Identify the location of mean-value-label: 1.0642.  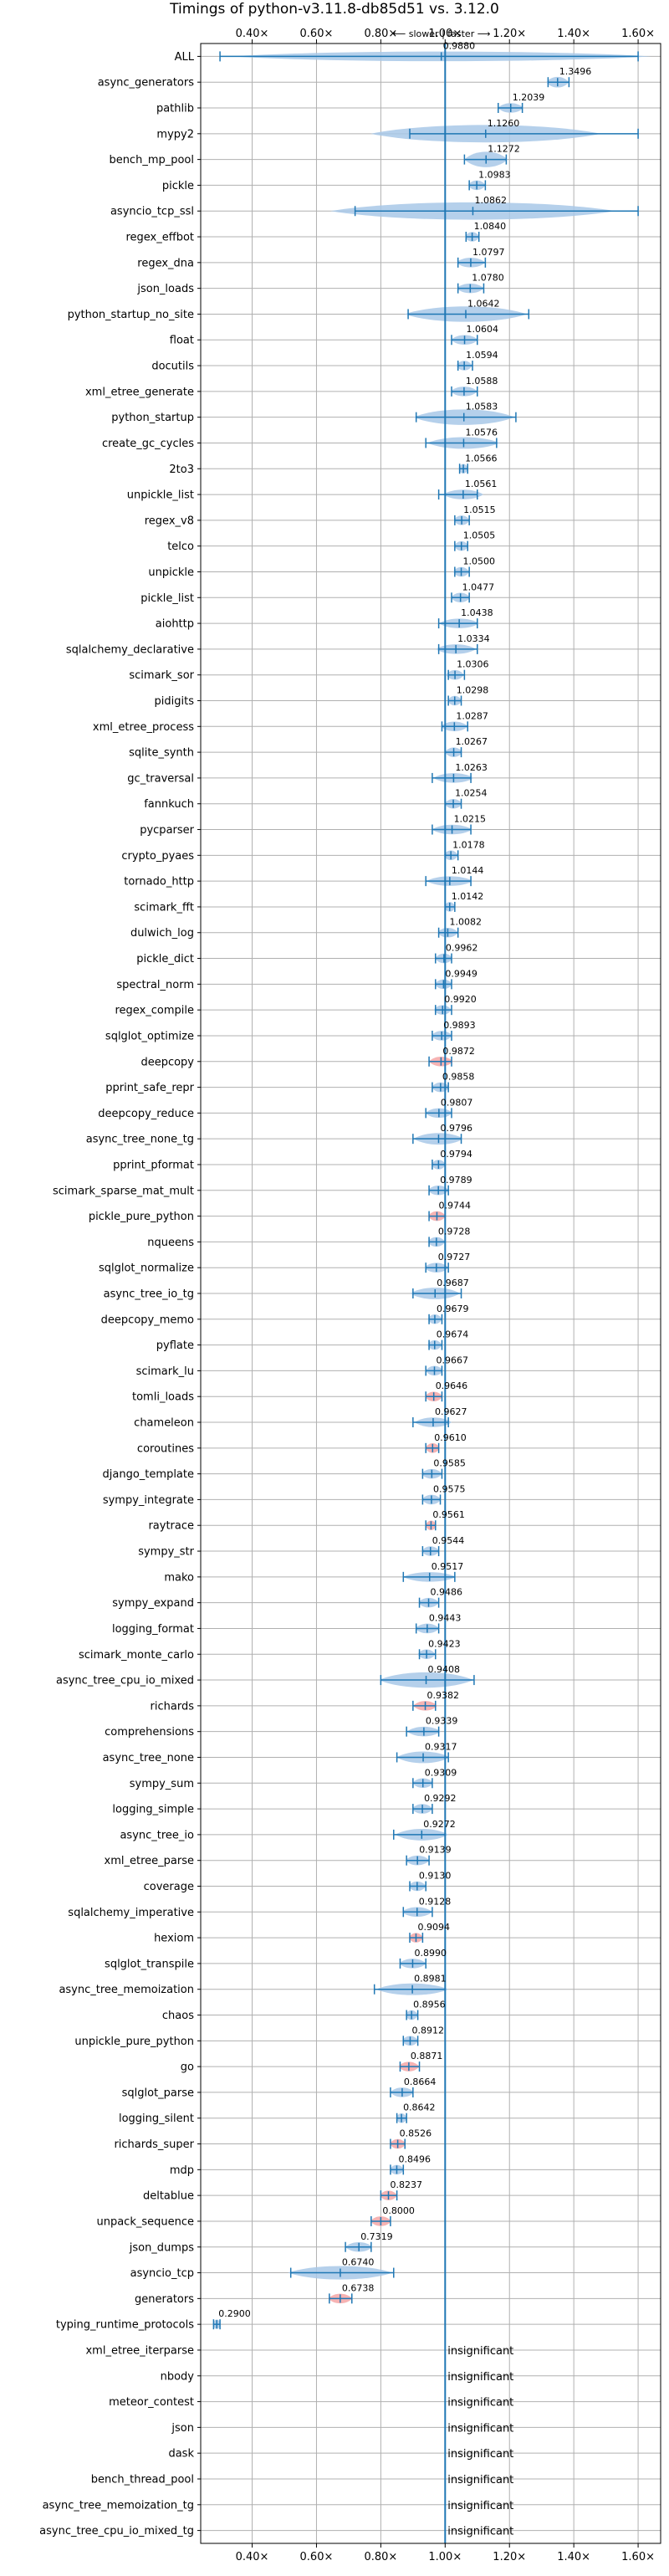
(484, 303).